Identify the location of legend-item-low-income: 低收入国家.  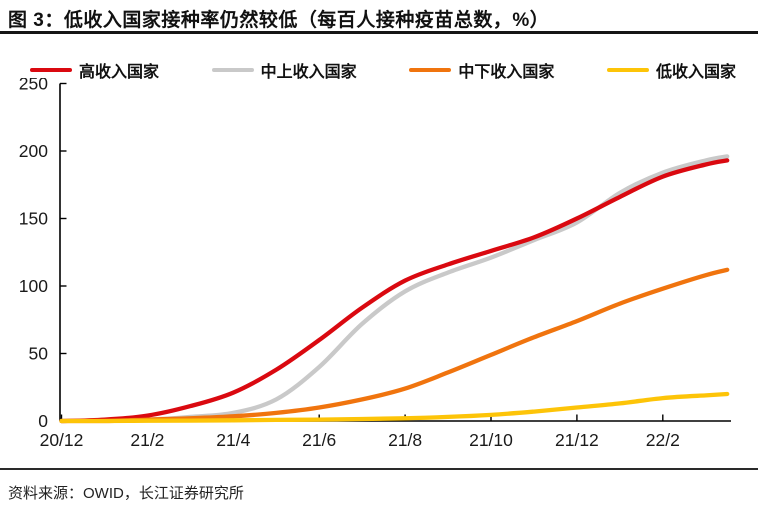
(671, 70).